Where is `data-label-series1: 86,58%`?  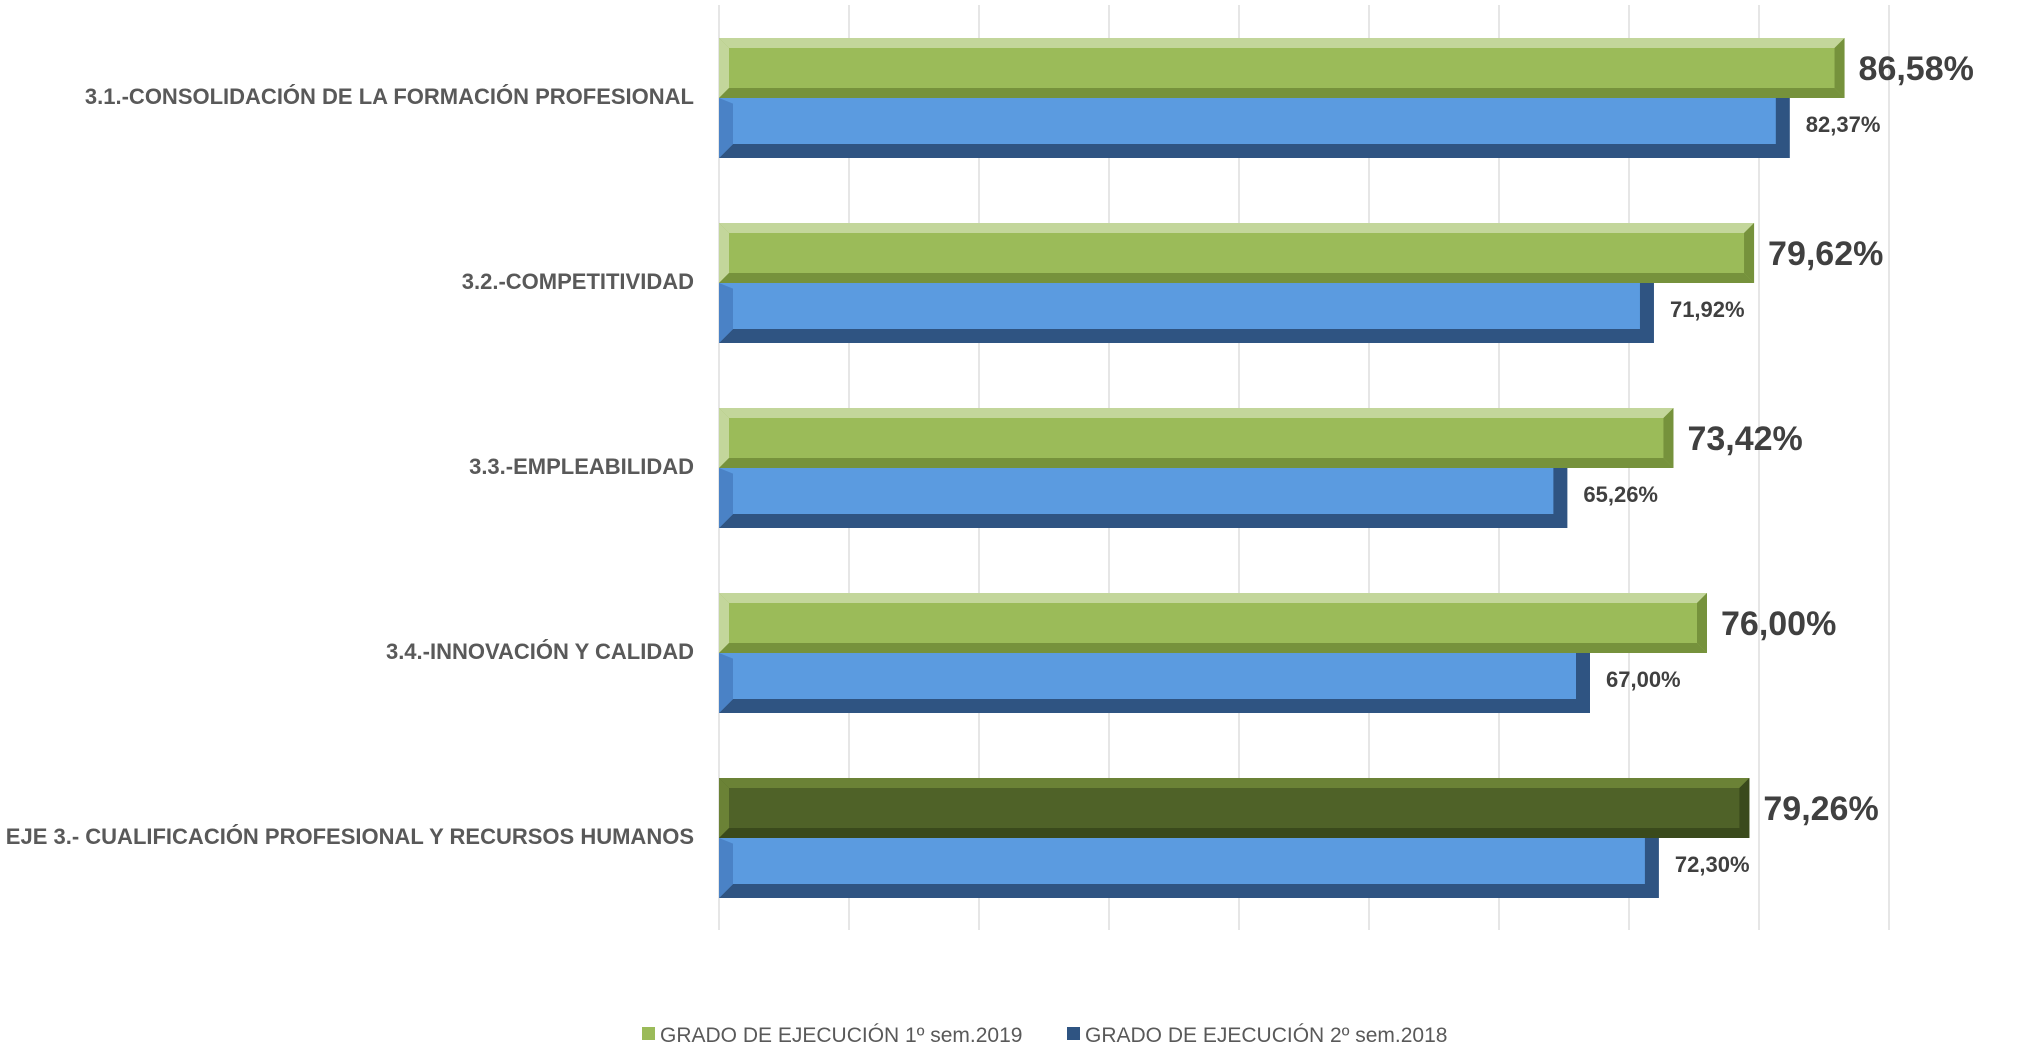
data-label-series1: 86,58% is located at coordinates (1916, 69).